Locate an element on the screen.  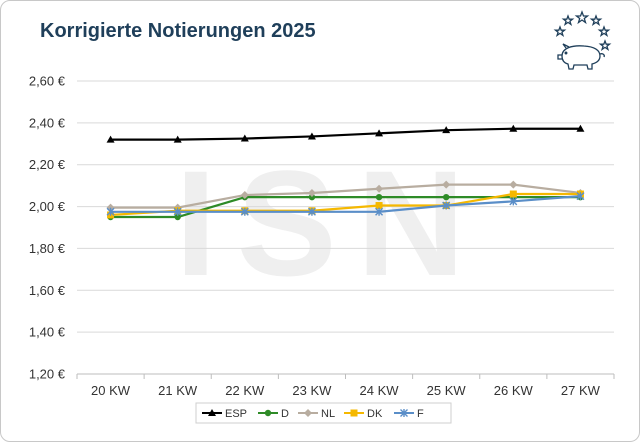
legend-item-dk: DK is located at coordinates (363, 414).